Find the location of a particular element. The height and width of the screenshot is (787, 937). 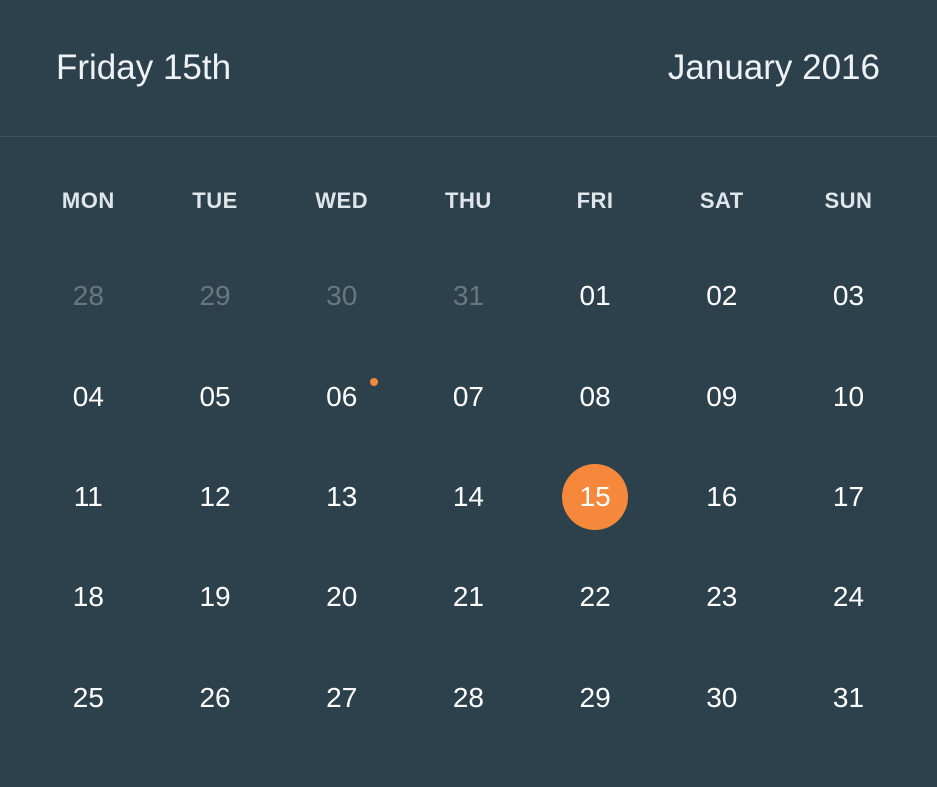

weekday-sun: SUN is located at coordinates (848, 200).